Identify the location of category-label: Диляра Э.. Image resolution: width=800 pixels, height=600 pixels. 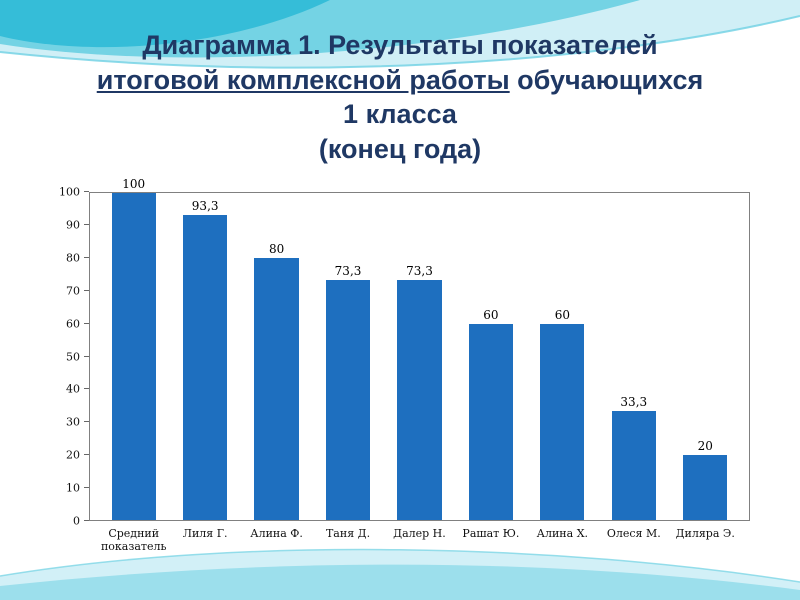
(705, 533).